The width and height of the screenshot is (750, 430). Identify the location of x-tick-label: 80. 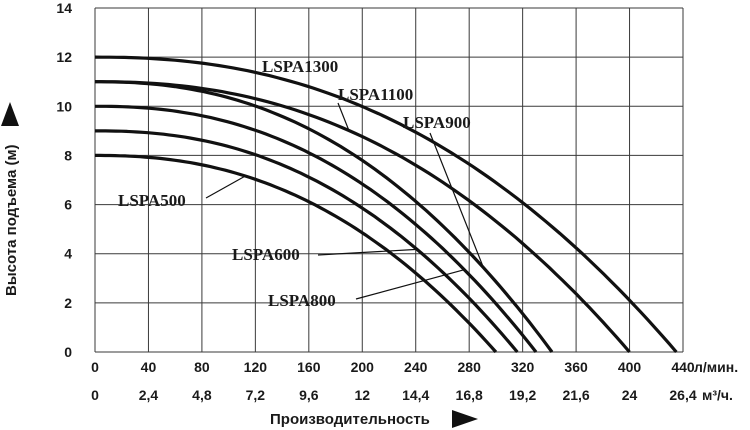
(202, 367).